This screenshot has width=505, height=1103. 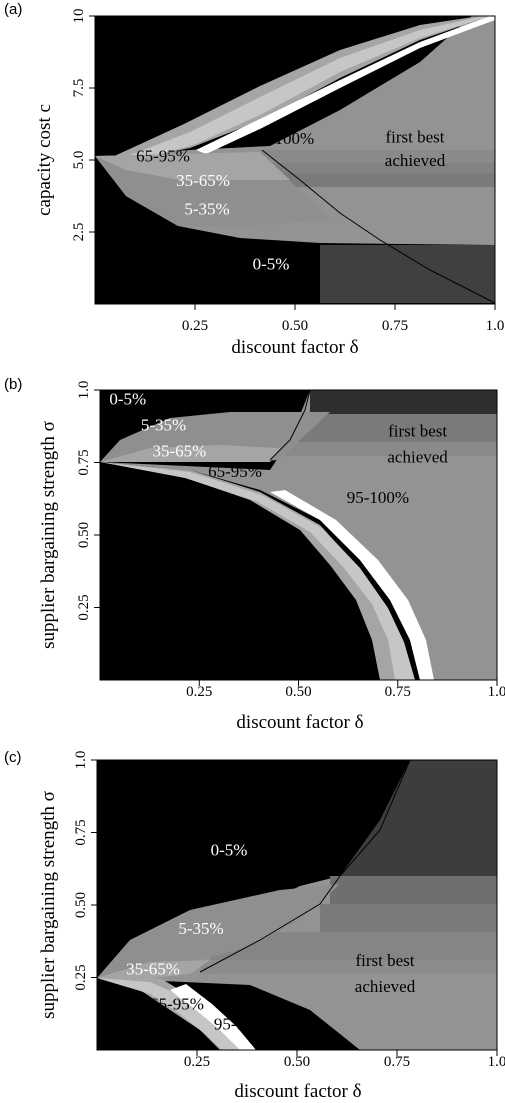 I want to click on panel-c-x-axis-title: discount factor δ, so click(x=297, y=1091).